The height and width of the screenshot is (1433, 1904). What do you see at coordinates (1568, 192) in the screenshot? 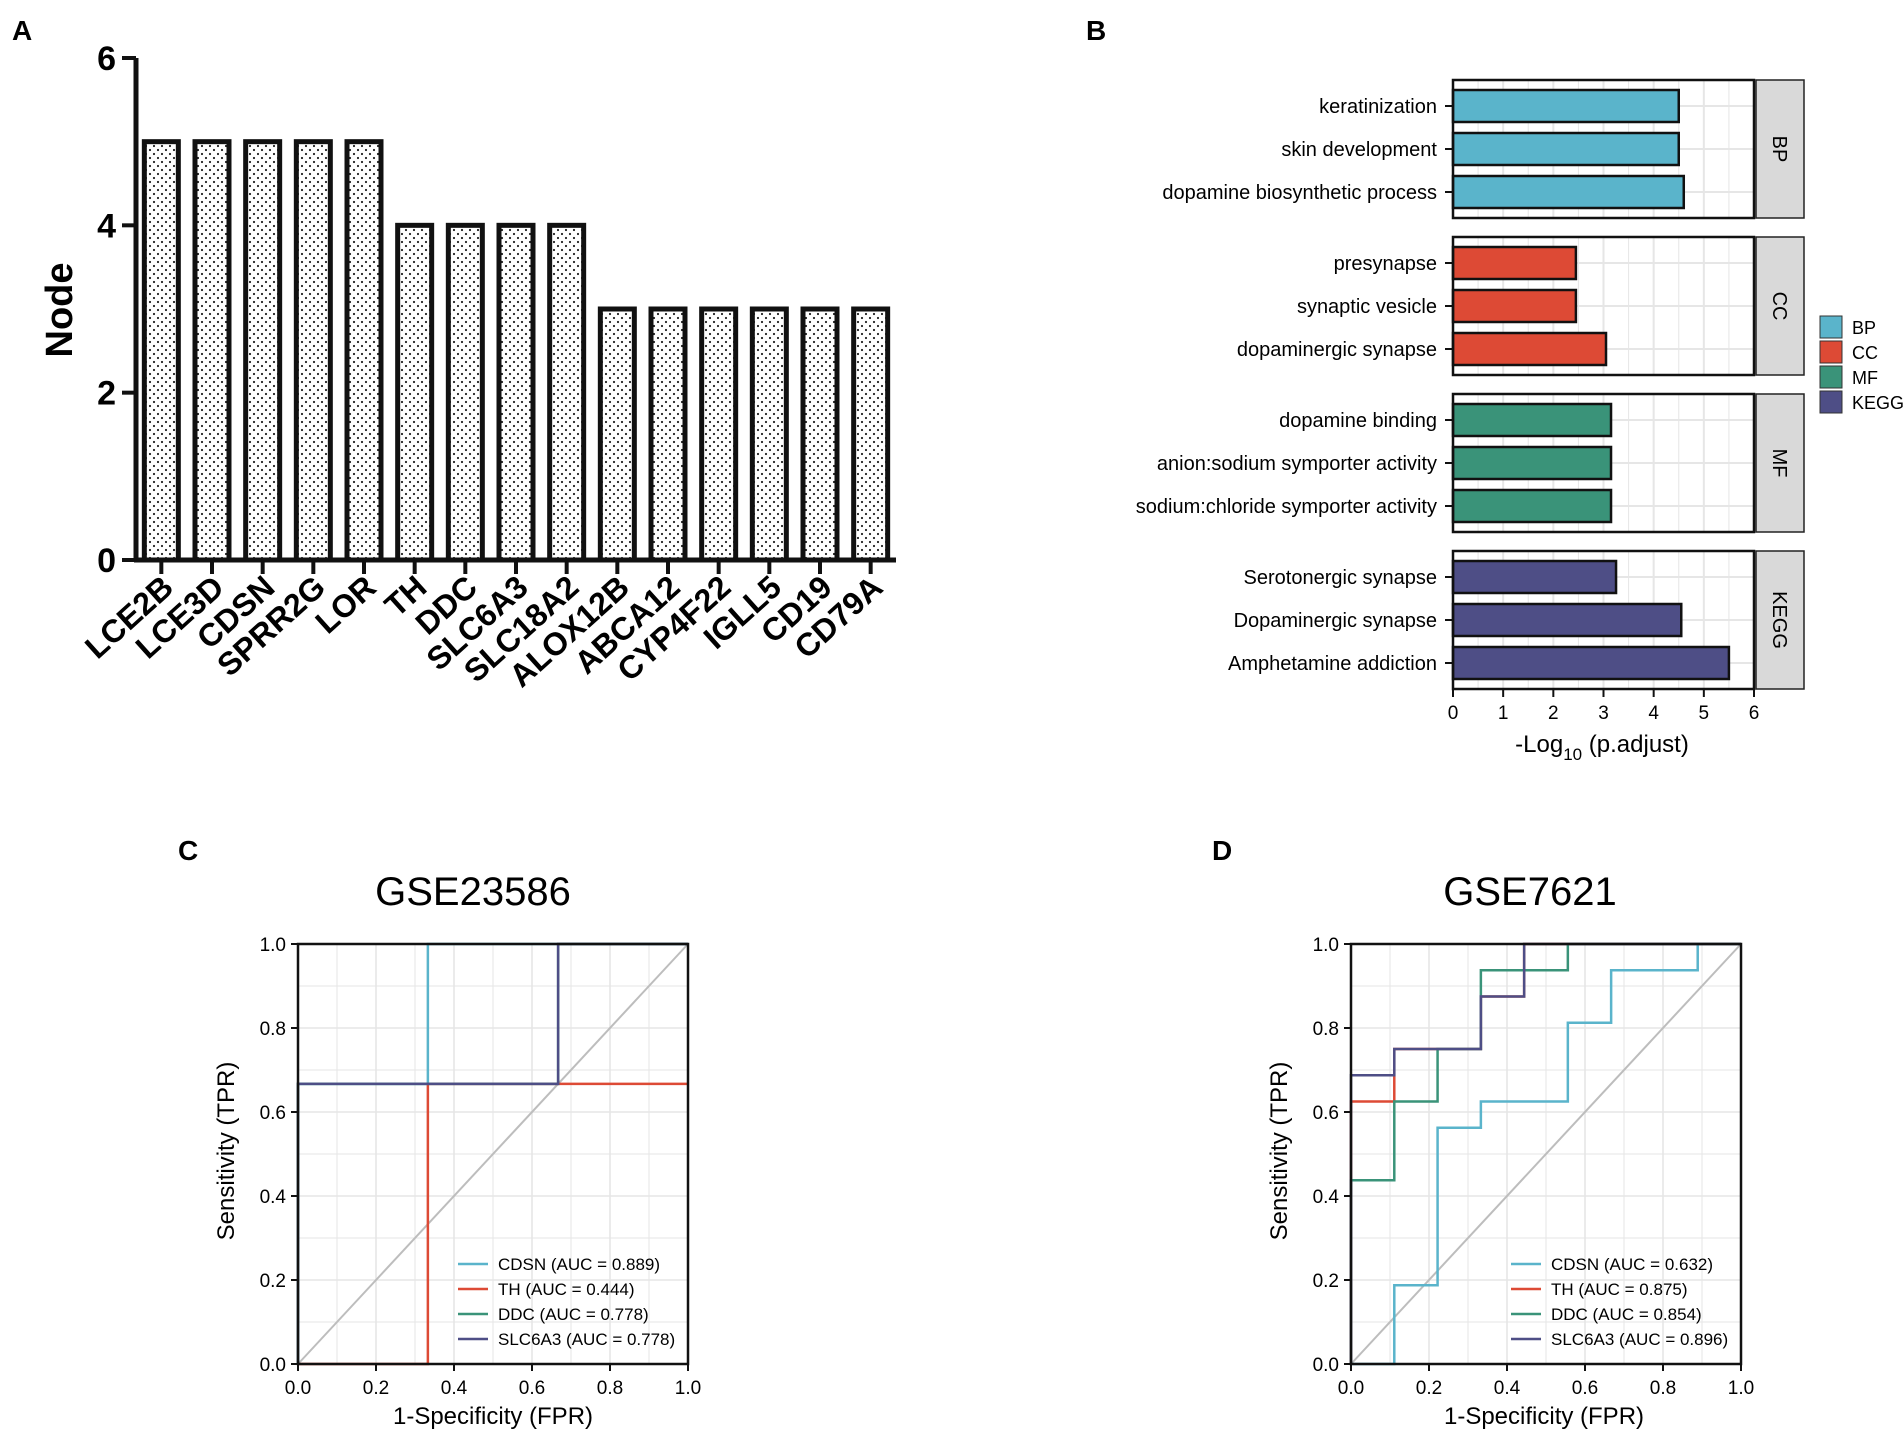
I see `bar-dopamine-biosynthetic-process` at bounding box center [1568, 192].